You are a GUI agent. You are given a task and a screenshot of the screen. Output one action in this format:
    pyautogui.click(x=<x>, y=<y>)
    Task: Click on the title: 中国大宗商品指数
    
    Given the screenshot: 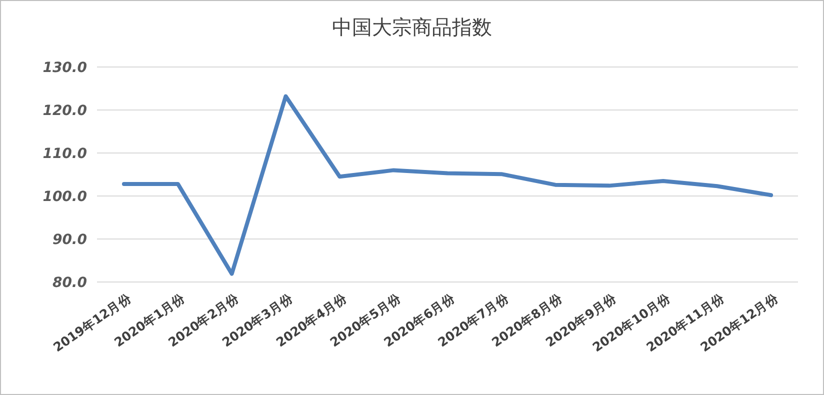 What is the action you would take?
    pyautogui.click(x=412, y=27)
    